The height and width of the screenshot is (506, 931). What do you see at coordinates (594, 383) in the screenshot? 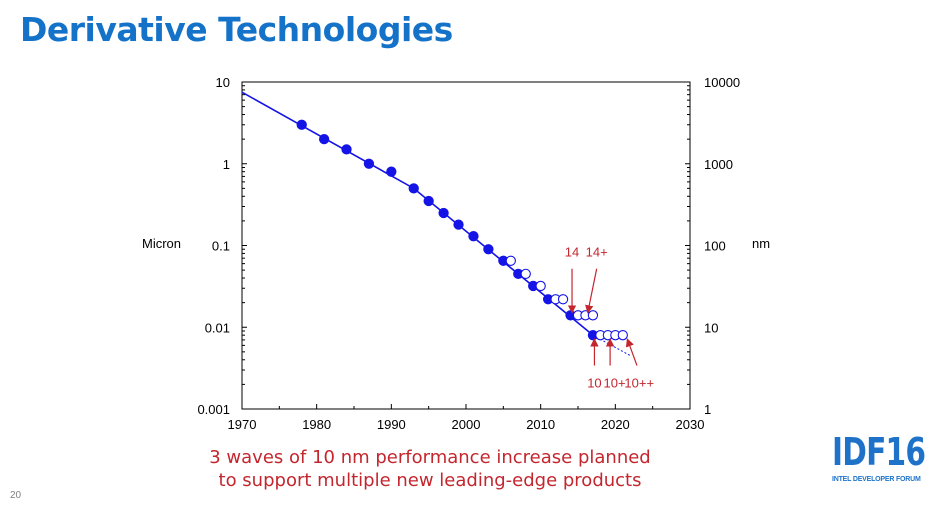
I see `annotation-label: 10` at bounding box center [594, 383].